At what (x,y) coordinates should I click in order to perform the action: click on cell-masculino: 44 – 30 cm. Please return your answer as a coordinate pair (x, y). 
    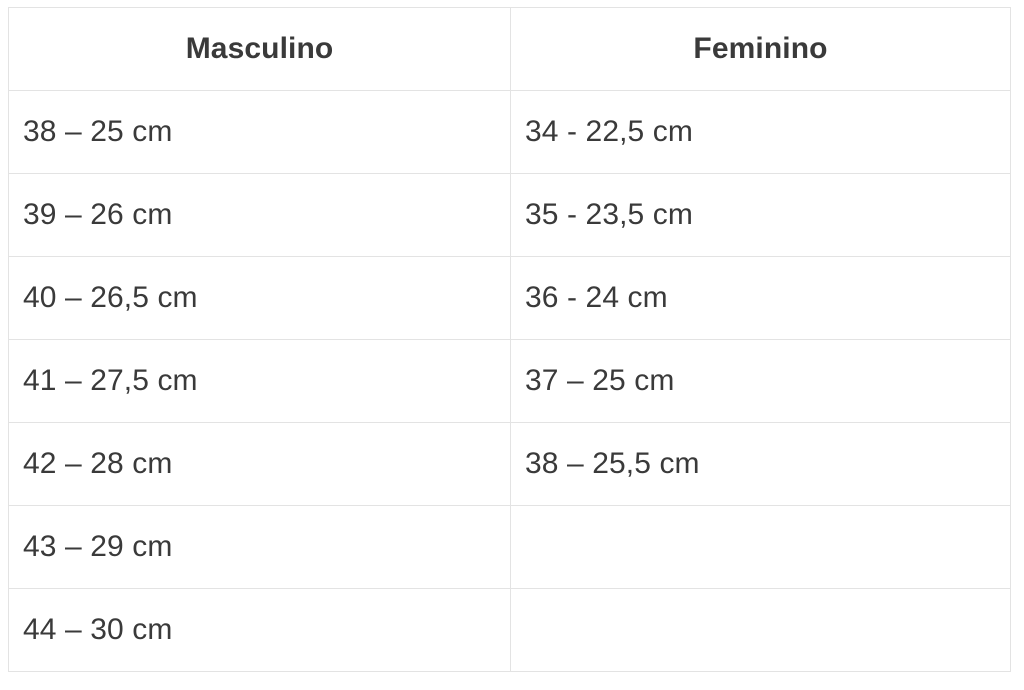
    Looking at the image, I should click on (259, 630).